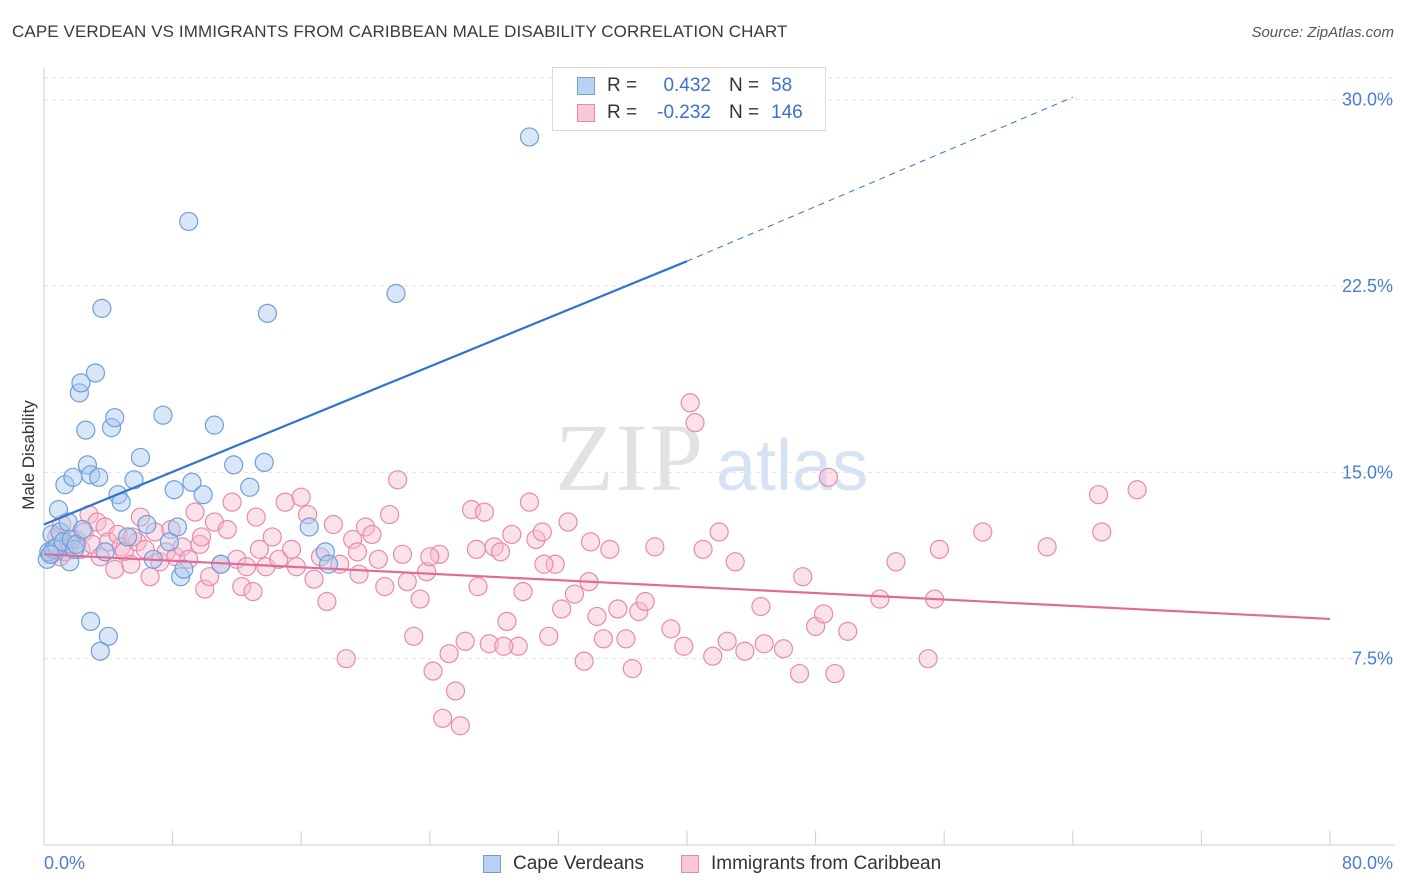  I want to click on capeverdean-trend-extension, so click(879, 179).